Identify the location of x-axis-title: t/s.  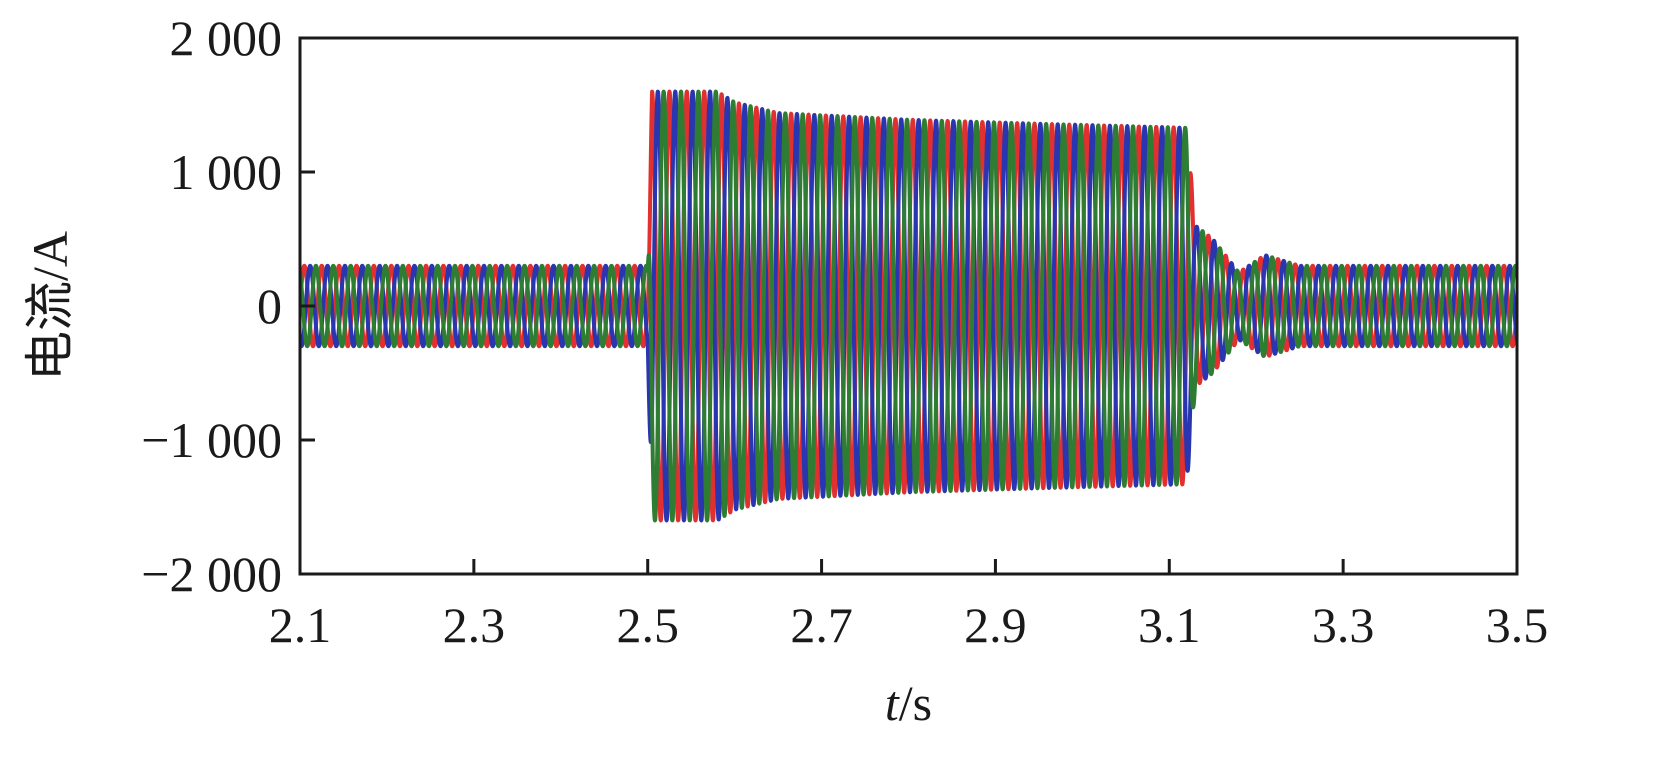
(908, 703).